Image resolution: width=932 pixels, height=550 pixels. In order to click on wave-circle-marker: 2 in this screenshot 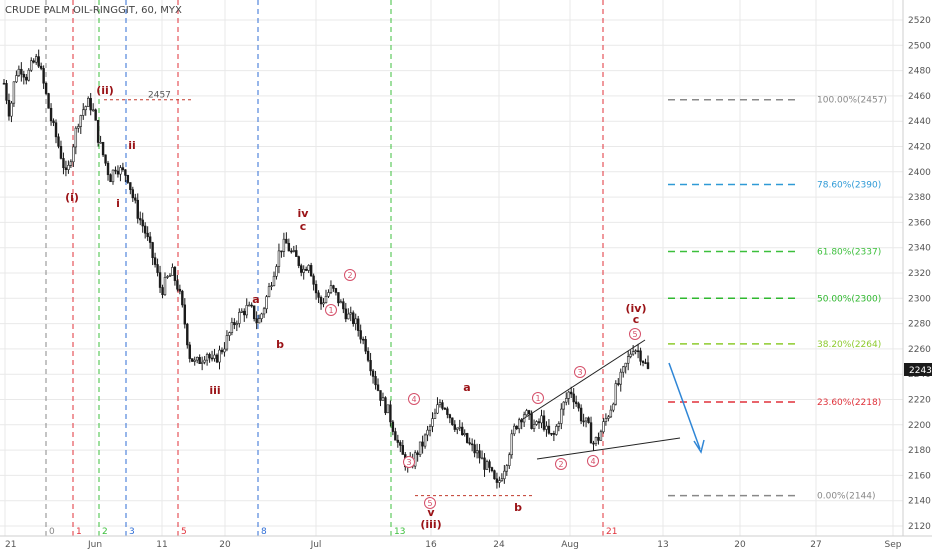, I will do `click(350, 275)`.